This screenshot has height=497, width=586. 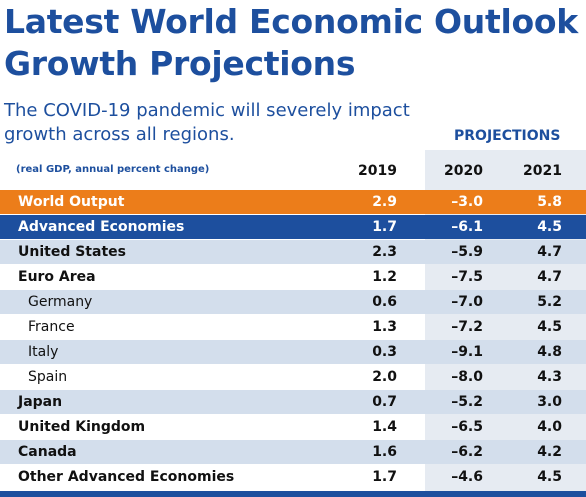 What do you see at coordinates (549, 452) in the screenshot?
I see `cell-value: 4.2` at bounding box center [549, 452].